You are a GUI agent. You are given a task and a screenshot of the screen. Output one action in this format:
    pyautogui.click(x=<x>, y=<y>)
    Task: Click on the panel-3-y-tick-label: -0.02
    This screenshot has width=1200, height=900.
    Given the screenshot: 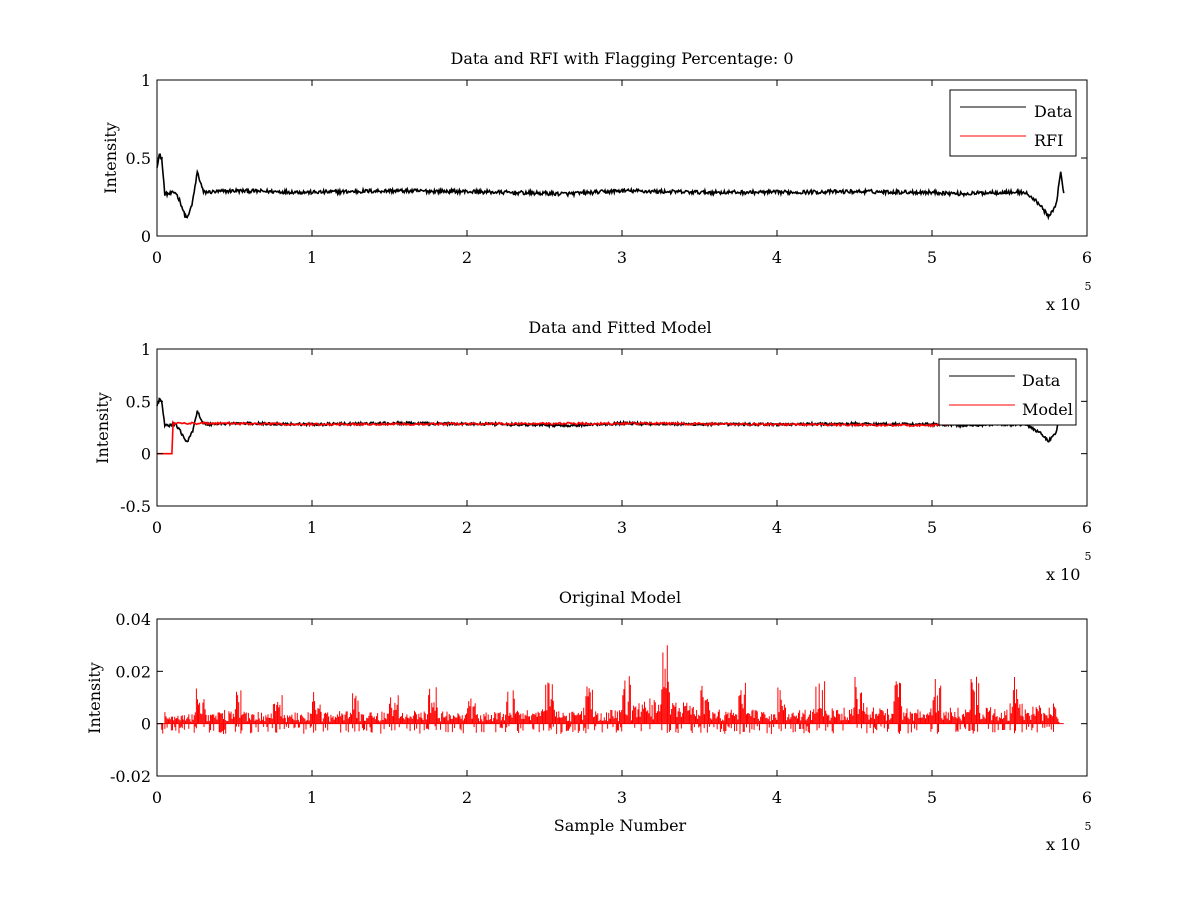 What is the action you would take?
    pyautogui.click(x=130, y=776)
    